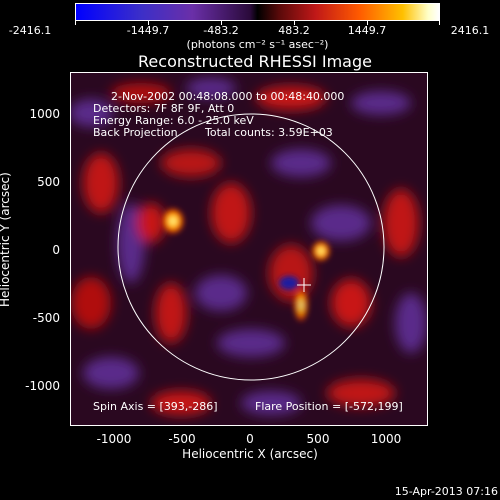 The image size is (500, 500). I want to click on y-tick-label: 0, so click(56, 250).